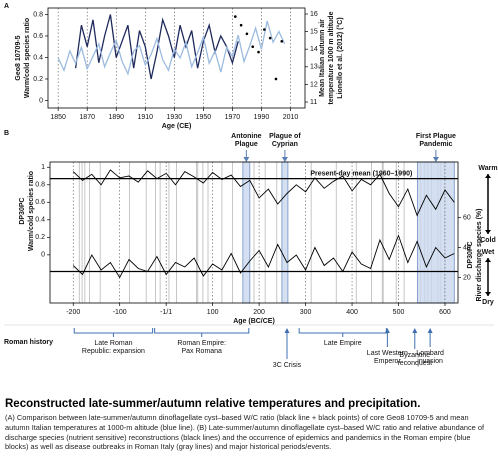 Image resolution: width=498 pixels, height=462 pixels. Describe the element at coordinates (306, 312) in the screenshot. I see `x-tick-label: 300` at that location.